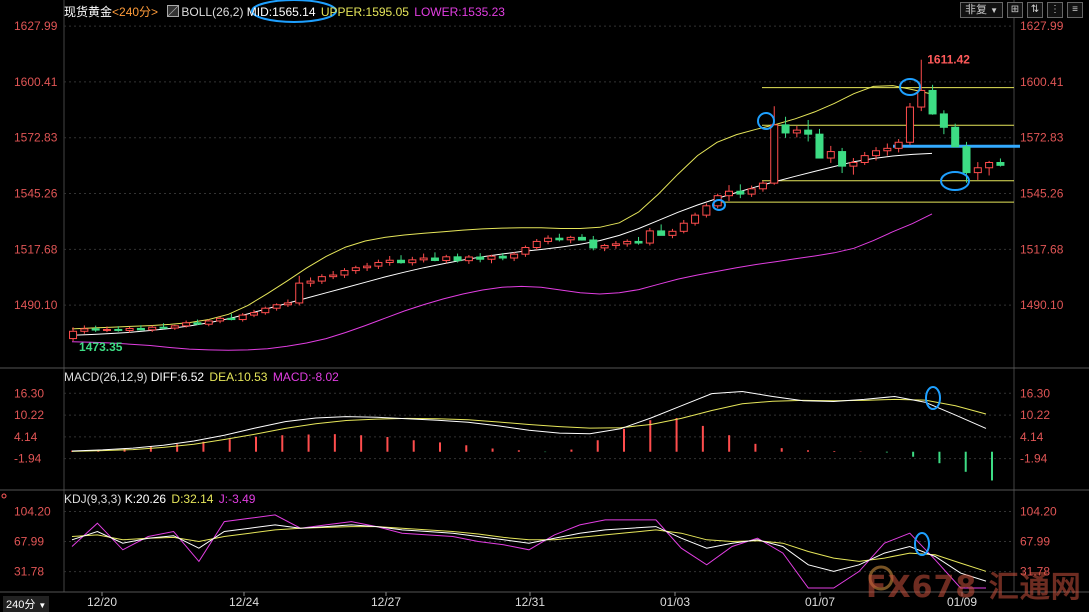 The height and width of the screenshot is (612, 1089). I want to click on adjust-dropdown: 非复 ▼, so click(981, 10).